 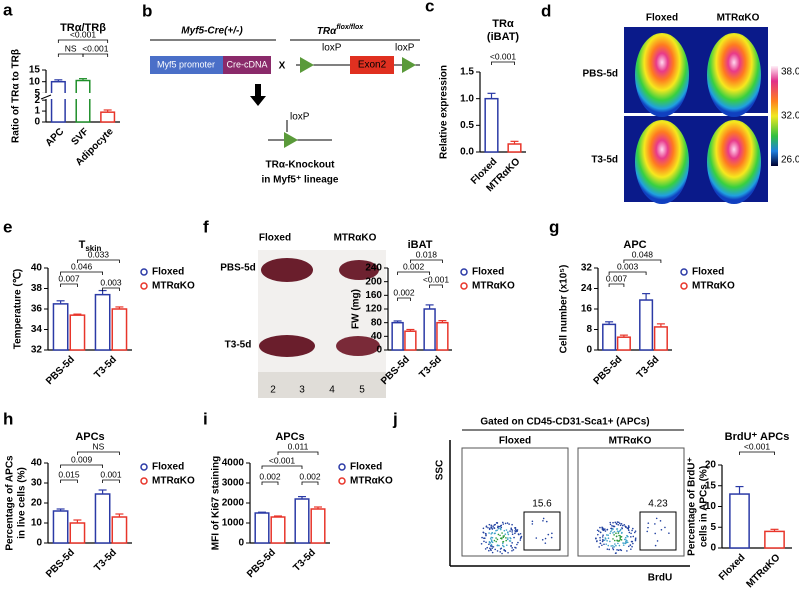 I want to click on y-tick-label: 120, so click(x=373, y=309).